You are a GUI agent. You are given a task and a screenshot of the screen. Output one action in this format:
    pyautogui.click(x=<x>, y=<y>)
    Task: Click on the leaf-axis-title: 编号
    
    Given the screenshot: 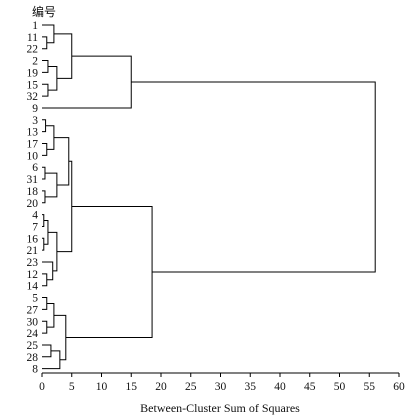 What is the action you would take?
    pyautogui.click(x=44, y=11)
    